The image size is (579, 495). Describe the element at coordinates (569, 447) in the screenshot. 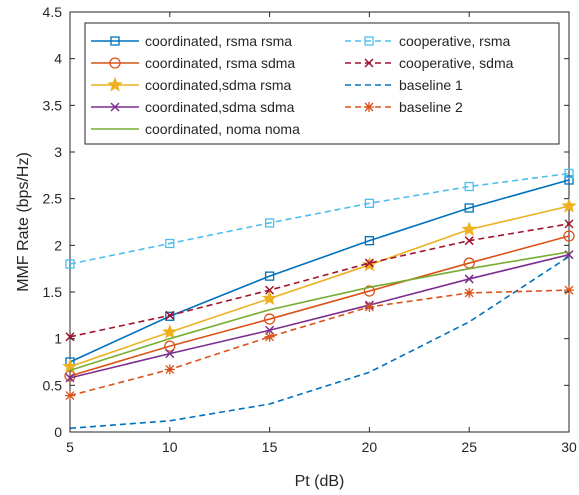

I see `x-tick-label: 30` at that location.